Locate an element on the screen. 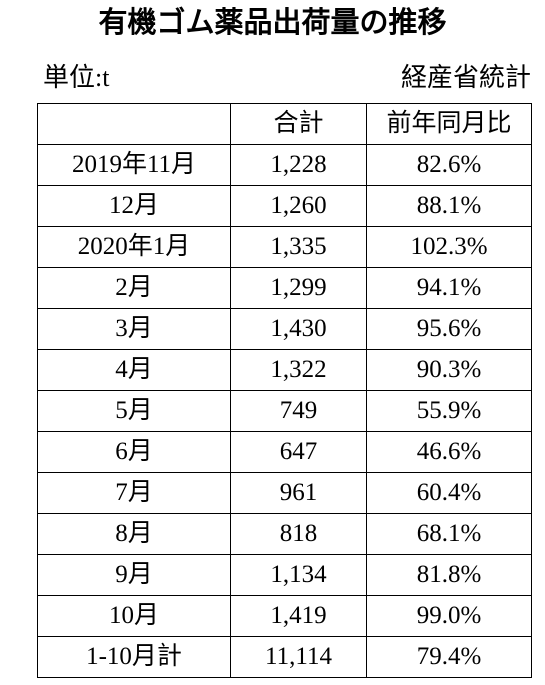 The height and width of the screenshot is (685, 545). header-row: 合計 前年同月比 is located at coordinates (284, 124).